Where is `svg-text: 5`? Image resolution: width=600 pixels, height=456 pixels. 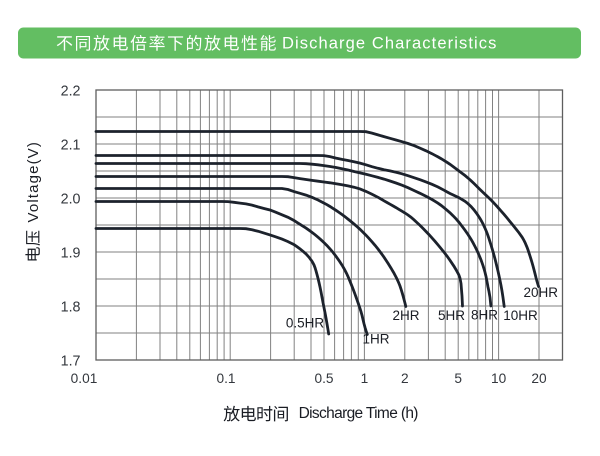 svg-text: 5 is located at coordinates (458, 378).